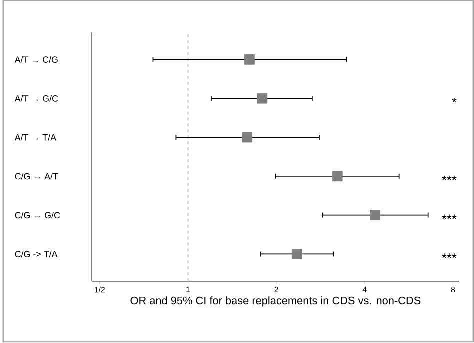  I want to click on y-tick-label: A/T → G/C, so click(36, 98).